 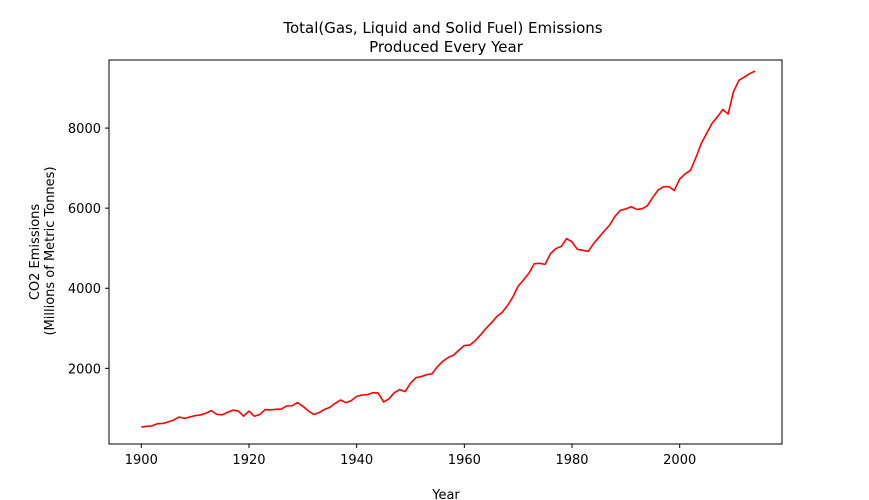 I want to click on y-tick-label: 4000, so click(x=84, y=289).